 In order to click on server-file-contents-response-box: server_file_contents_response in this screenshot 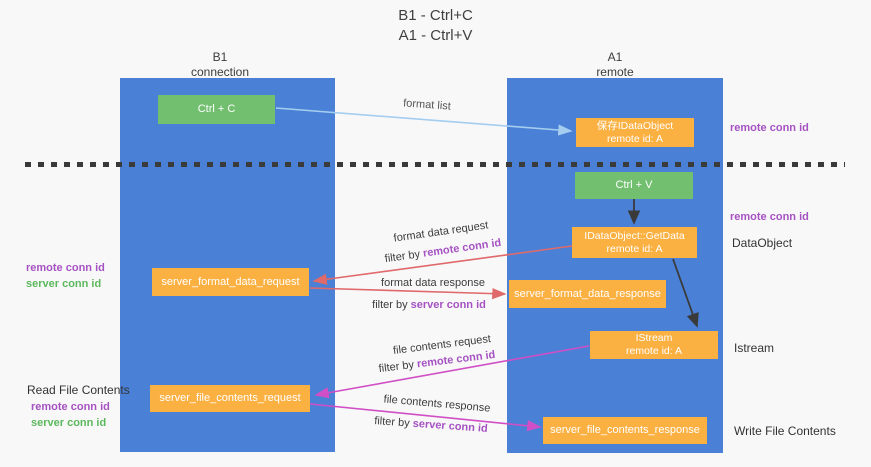, I will do `click(625, 430)`.